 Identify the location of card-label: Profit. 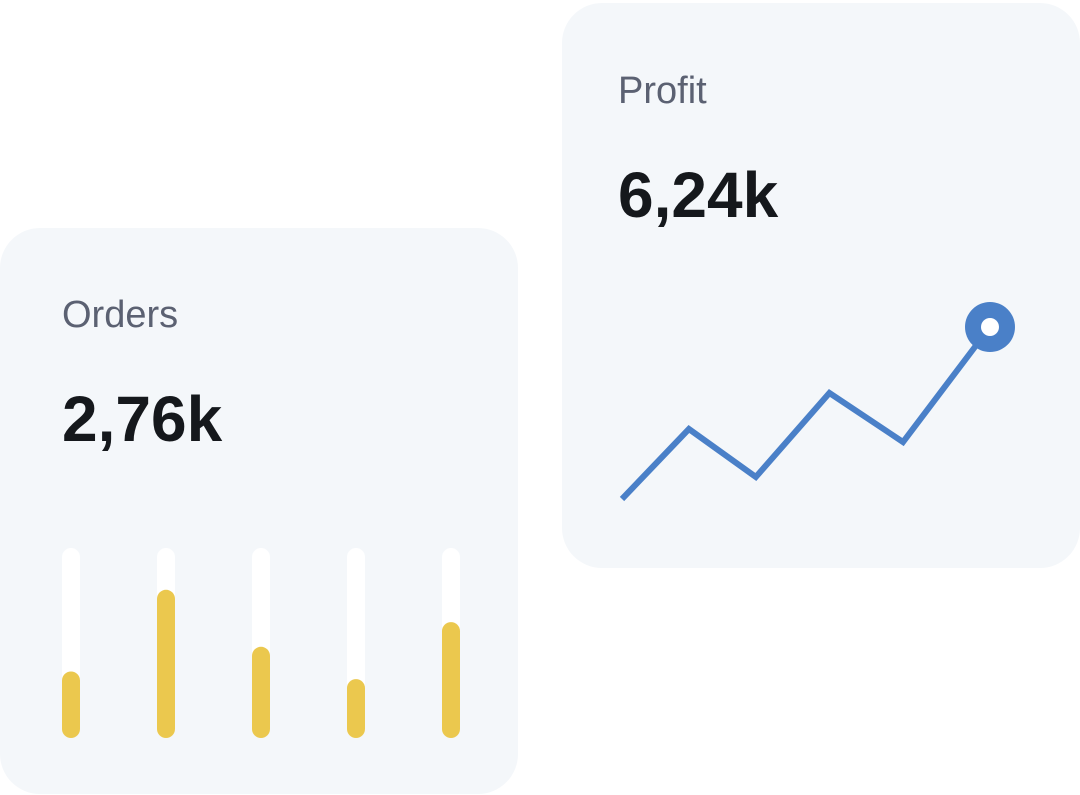
(662, 91).